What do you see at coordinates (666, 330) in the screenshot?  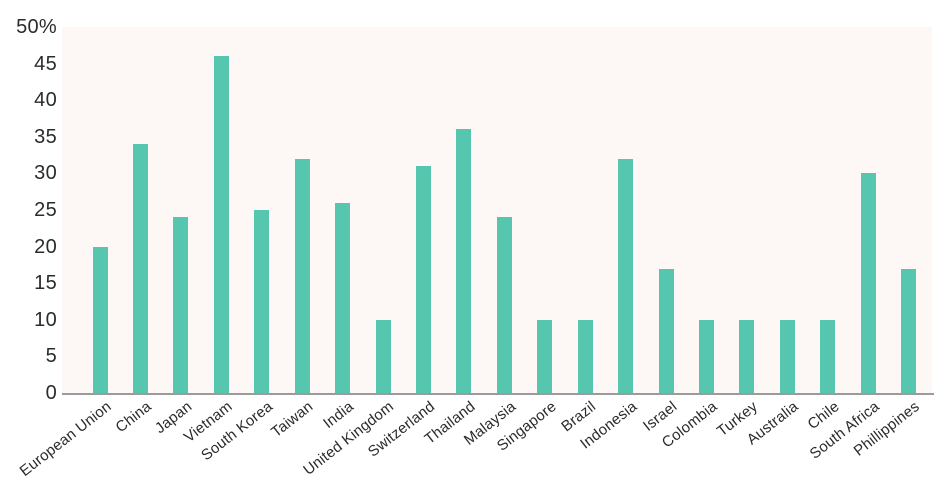 I see `bar-israel` at bounding box center [666, 330].